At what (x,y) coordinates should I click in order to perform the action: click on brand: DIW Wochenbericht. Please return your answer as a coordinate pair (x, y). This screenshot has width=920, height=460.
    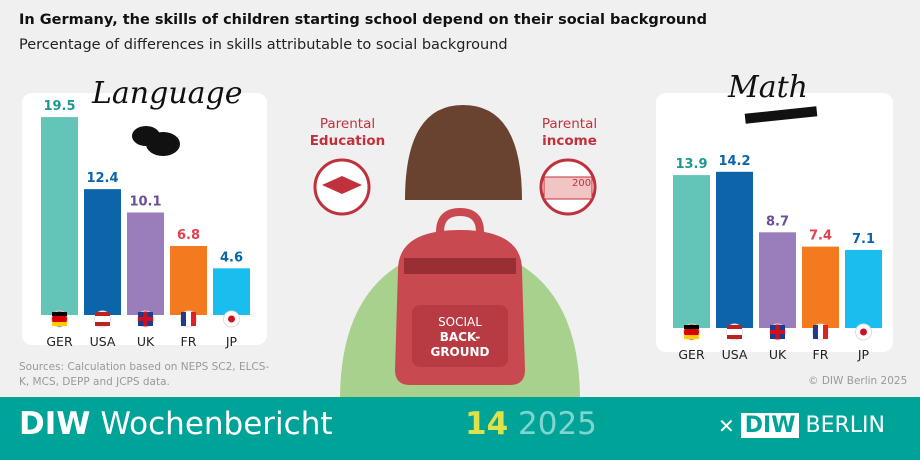
    Looking at the image, I should click on (176, 424).